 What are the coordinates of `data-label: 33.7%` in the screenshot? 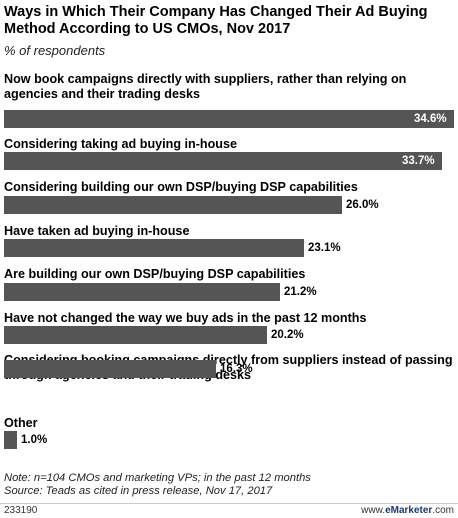 It's located at (418, 161).